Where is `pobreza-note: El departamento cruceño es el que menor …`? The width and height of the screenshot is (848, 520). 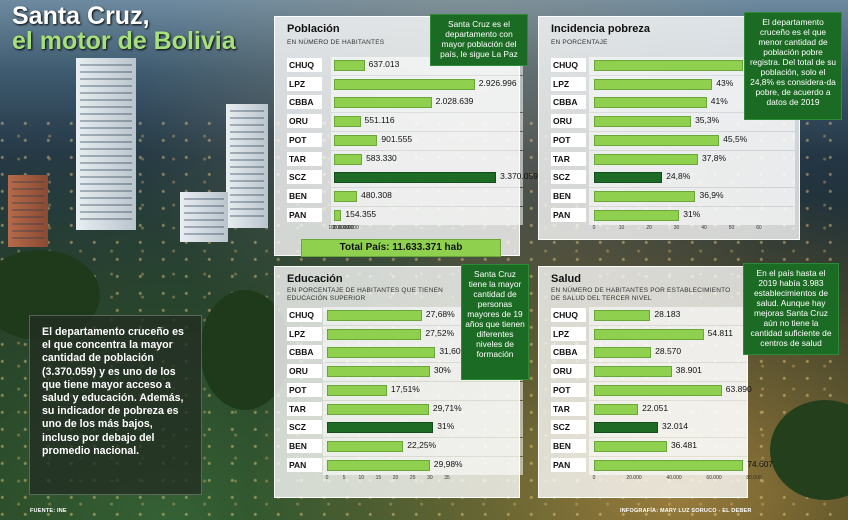
pobreza-note: El departamento cruceño es el que menor … is located at coordinates (793, 66).